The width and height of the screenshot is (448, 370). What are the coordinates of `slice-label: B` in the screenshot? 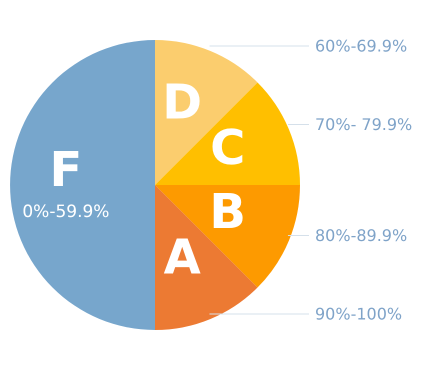 It's located at (227, 212).